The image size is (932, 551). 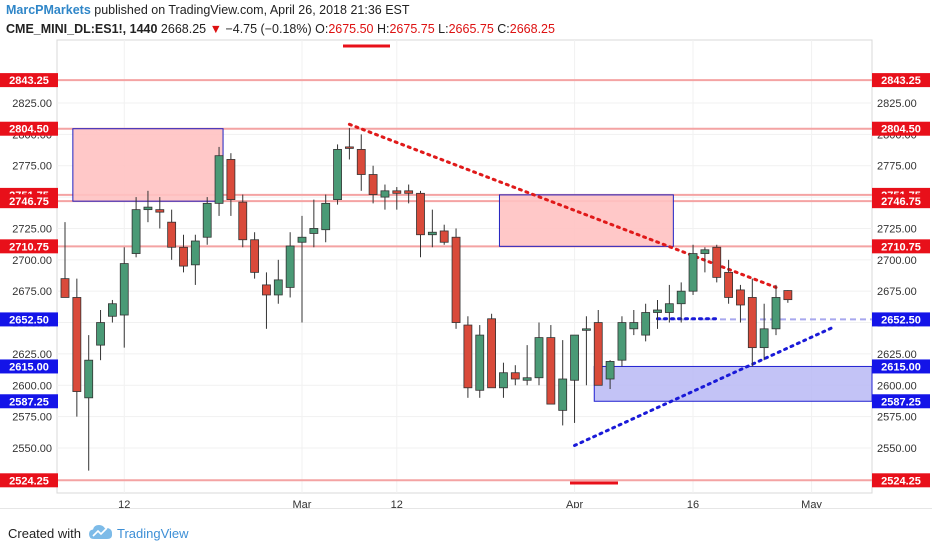 I want to click on level-badge-text-right: 2615.00, so click(x=901, y=367).